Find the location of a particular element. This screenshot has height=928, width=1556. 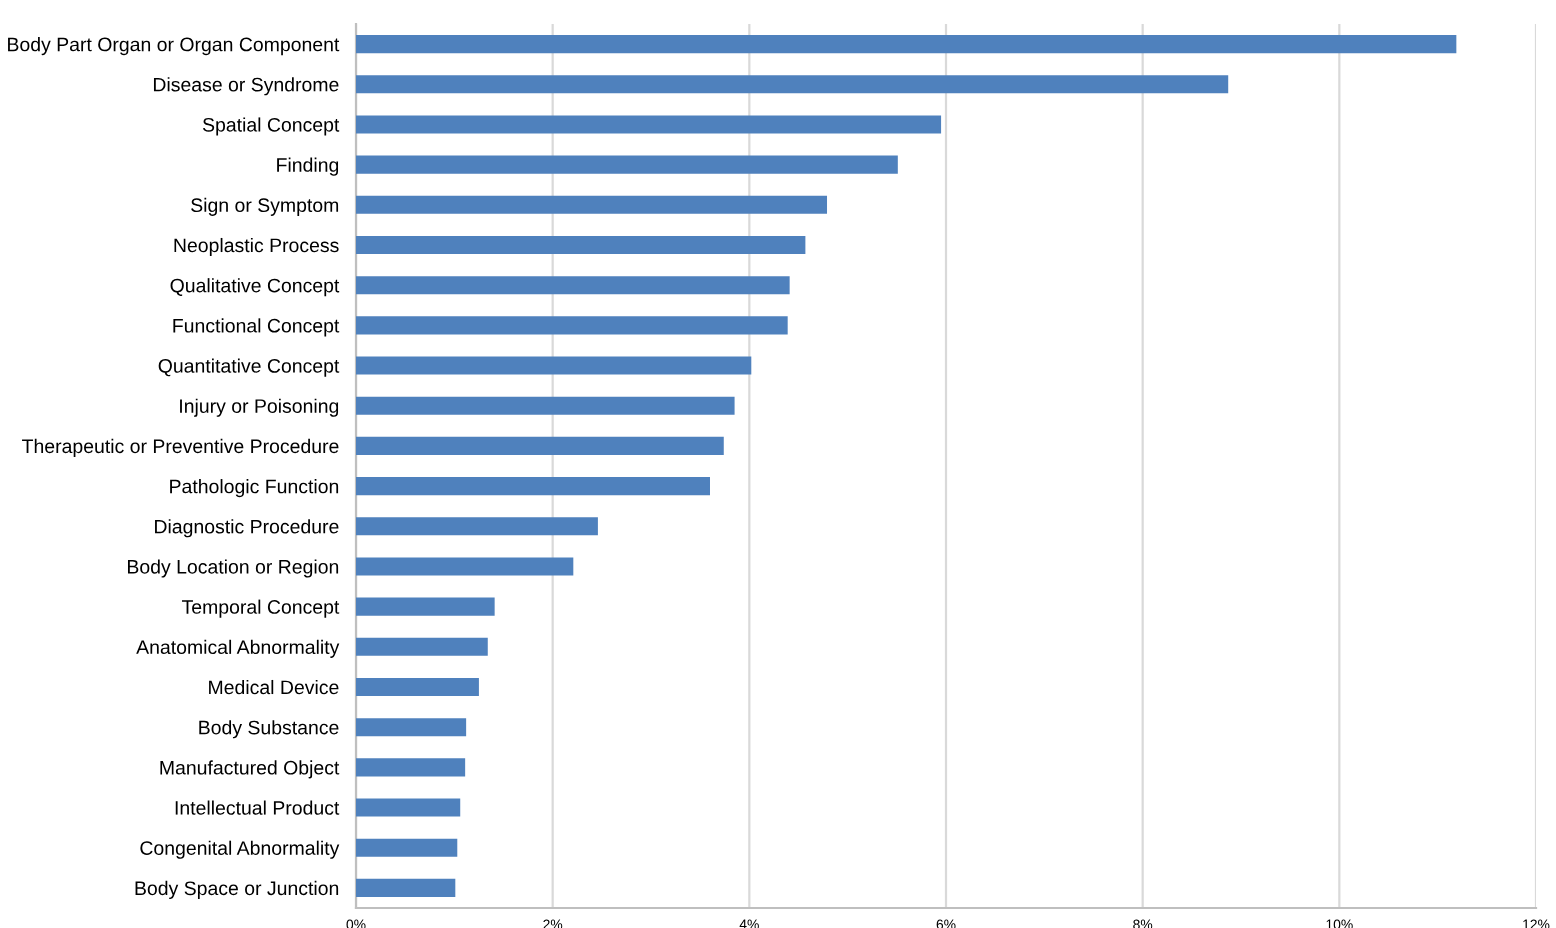

y-tick-label: Neoplastic Process is located at coordinates (256, 247).